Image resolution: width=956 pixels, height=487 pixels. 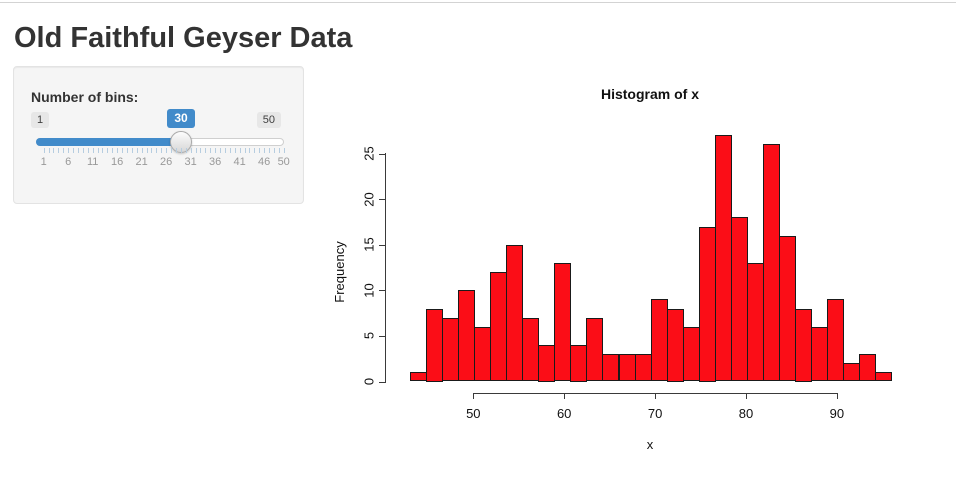 What do you see at coordinates (746, 413) in the screenshot?
I see `x-axis-tick-label: 80` at bounding box center [746, 413].